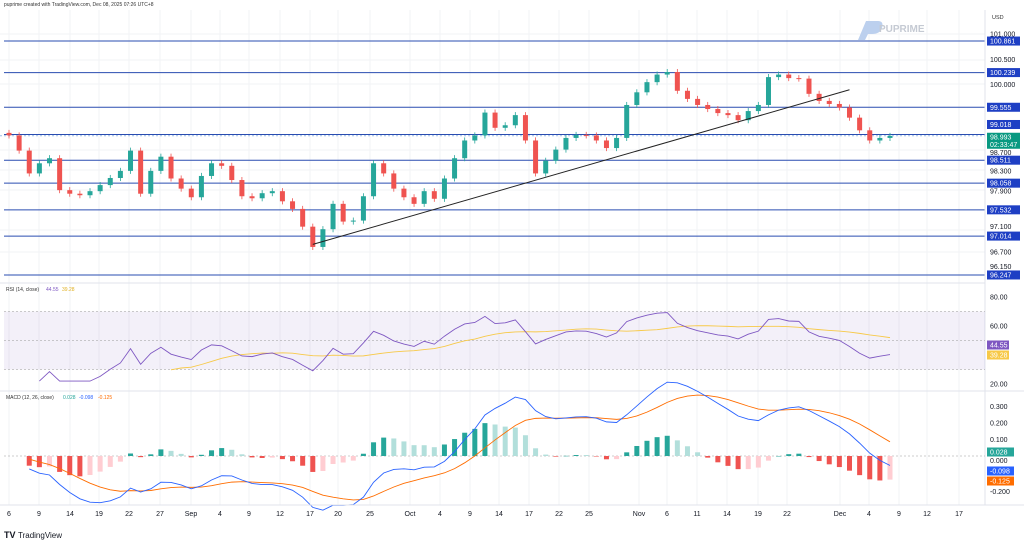 The width and height of the screenshot is (1024, 551). Describe the element at coordinates (999, 424) in the screenshot. I see `macd-tick-label: 0.200` at that location.